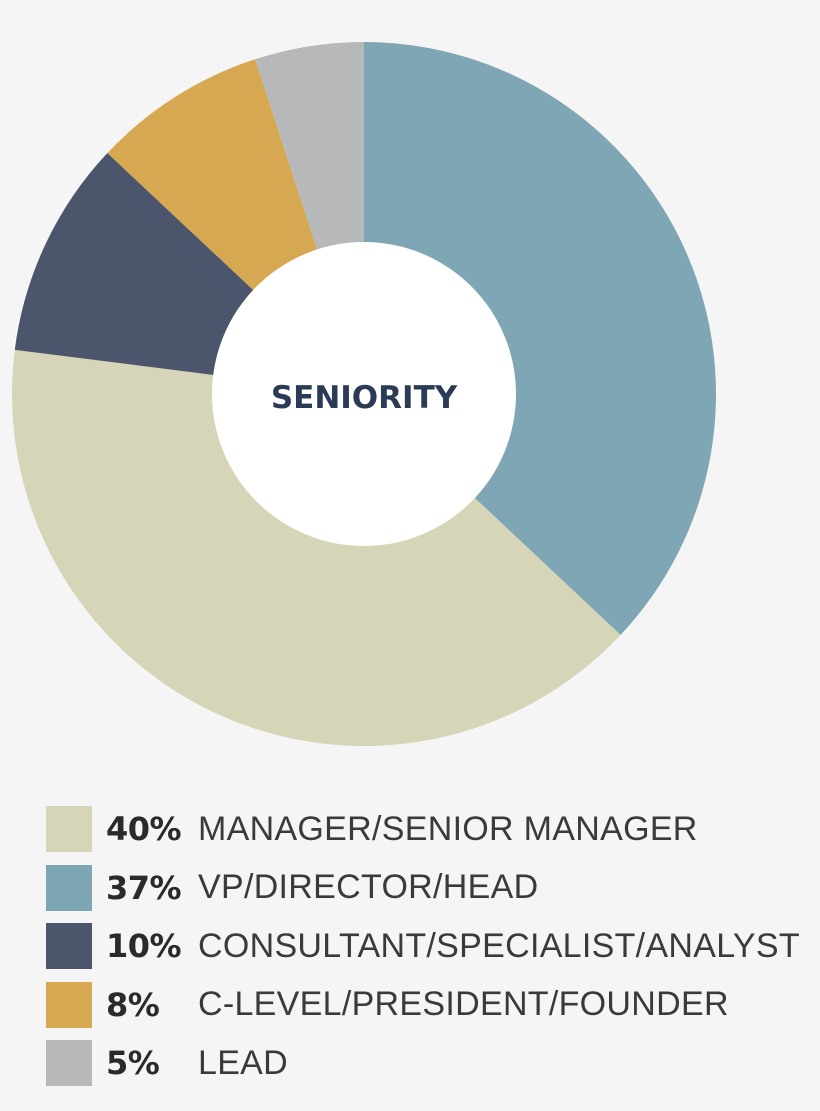 The image size is (820, 1111). I want to click on legend-percent: 40%, so click(144, 829).